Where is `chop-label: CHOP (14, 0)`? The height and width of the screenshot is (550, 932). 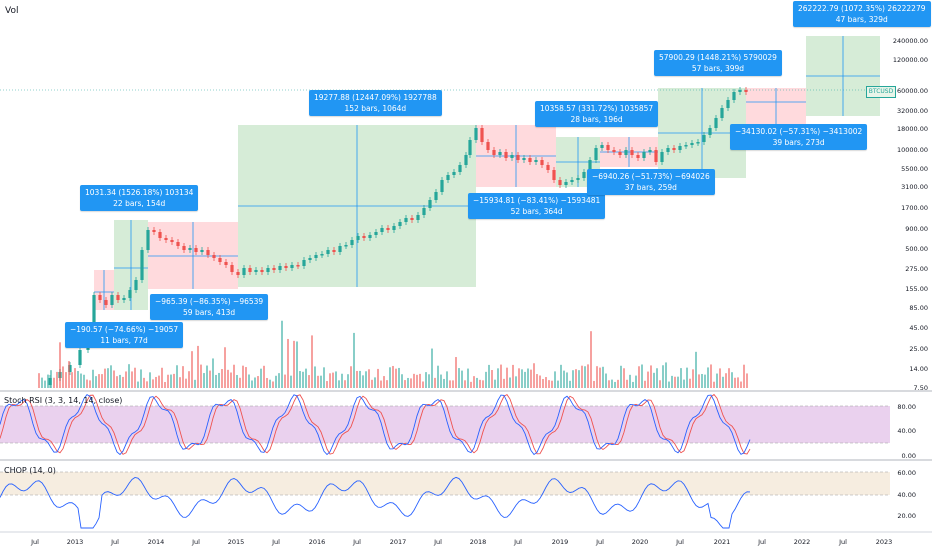 chop-label: CHOP (14, 0) is located at coordinates (30, 470).